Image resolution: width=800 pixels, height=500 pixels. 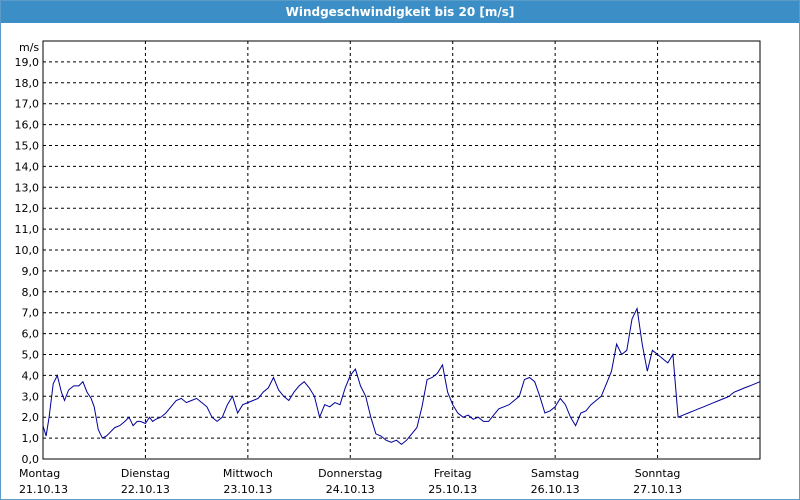 I want to click on window-title: Windgeschwindigkeit bis 20 [m/s], so click(x=400, y=12).